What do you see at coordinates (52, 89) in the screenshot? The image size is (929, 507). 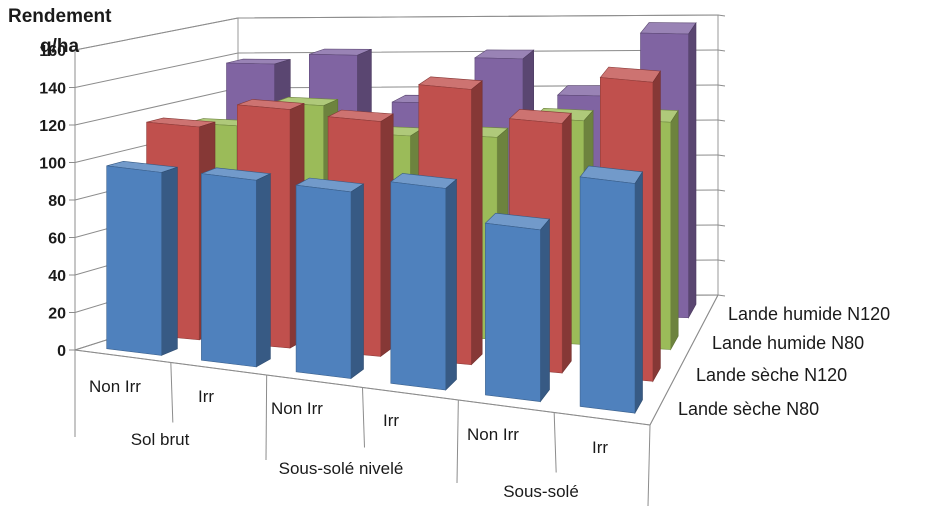 I see `y-tick-label: 140` at bounding box center [52, 89].